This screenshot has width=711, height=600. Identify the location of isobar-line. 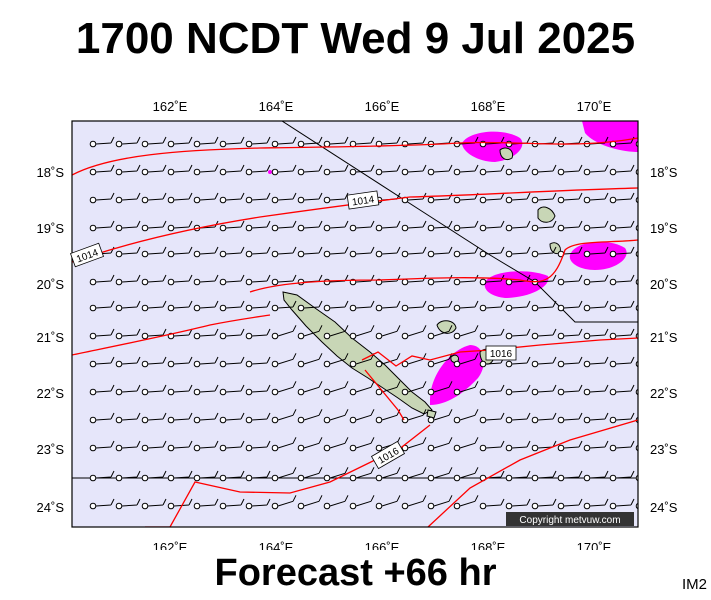
(384, 395).